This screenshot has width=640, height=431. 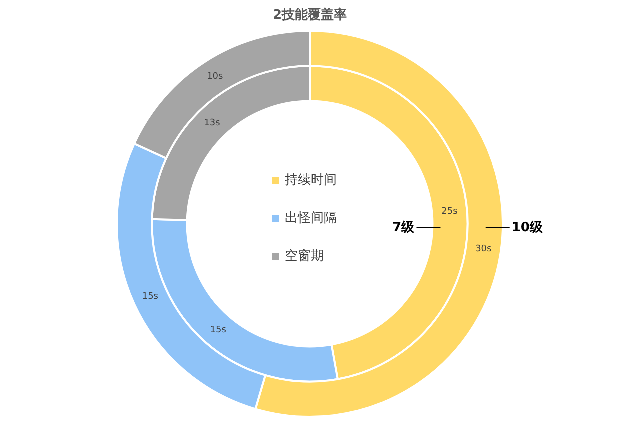 What do you see at coordinates (304, 256) in the screenshot?
I see `legend-label: 空窗期` at bounding box center [304, 256].